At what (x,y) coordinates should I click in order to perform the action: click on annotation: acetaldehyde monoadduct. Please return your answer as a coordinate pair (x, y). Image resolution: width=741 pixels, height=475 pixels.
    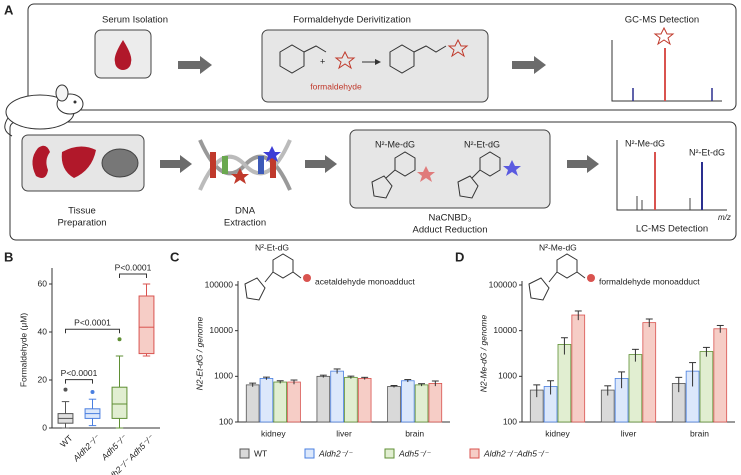
    Looking at the image, I should click on (365, 281).